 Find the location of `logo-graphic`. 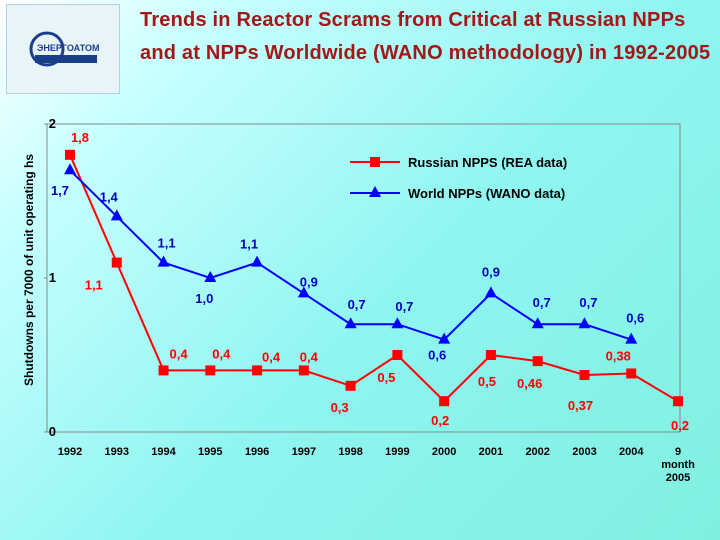

logo-graphic is located at coordinates (63, 49).